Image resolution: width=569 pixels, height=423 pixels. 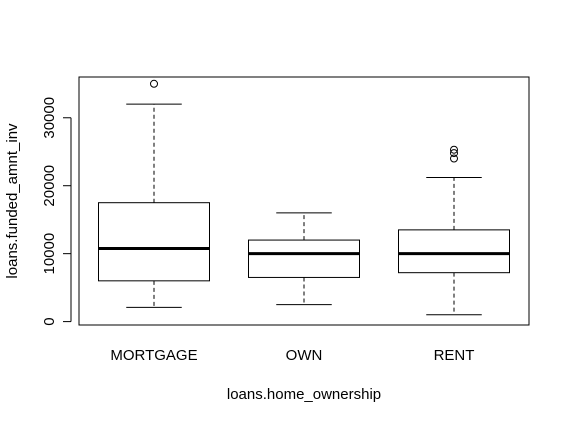 I want to click on y-axis: 0 10000 20000 30000, so click(x=56, y=211).